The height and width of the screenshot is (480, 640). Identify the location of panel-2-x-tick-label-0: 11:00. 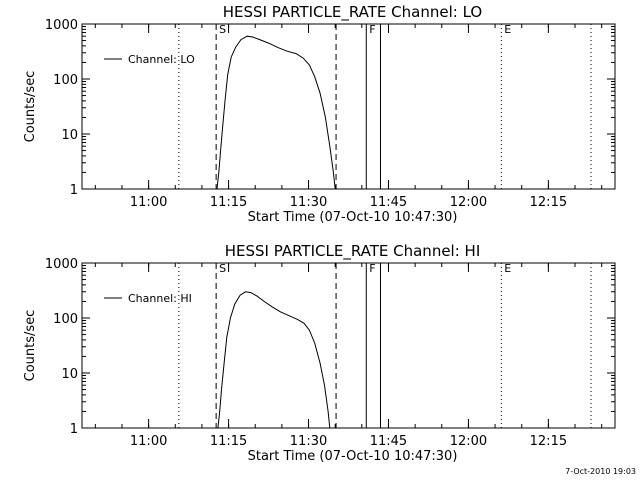
(148, 441).